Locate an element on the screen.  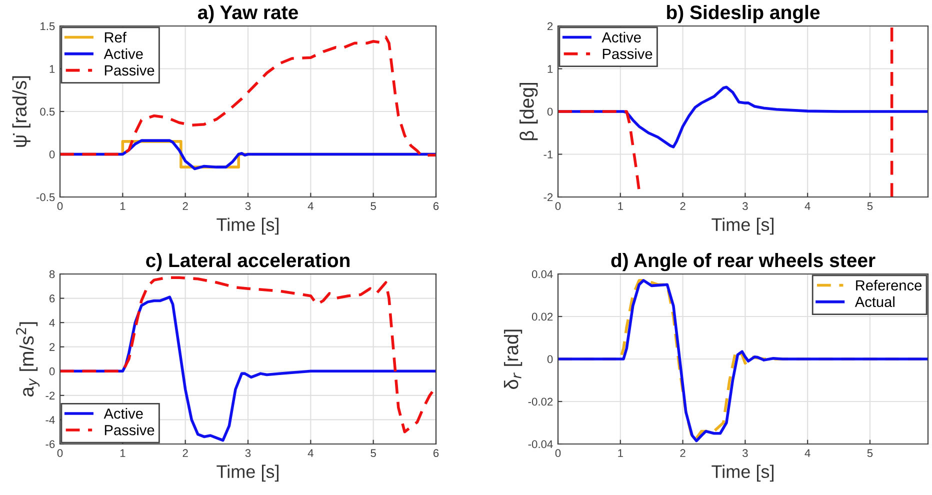
y-tick-label: -0.04 is located at coordinates (540, 444).